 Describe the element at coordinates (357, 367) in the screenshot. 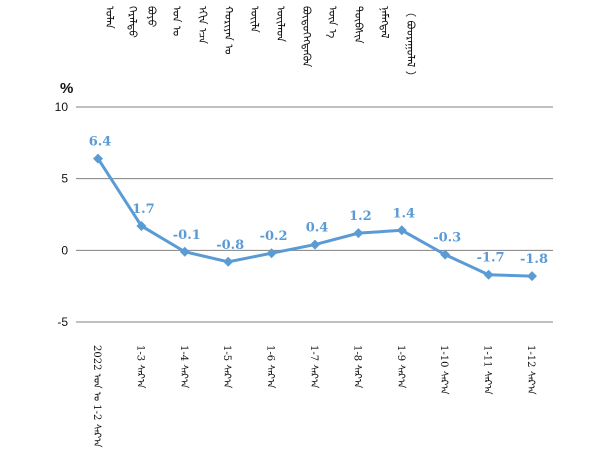

I see `x-tick-6: 1-8 ᠰᠠᠷ᠎ᠠ` at that location.